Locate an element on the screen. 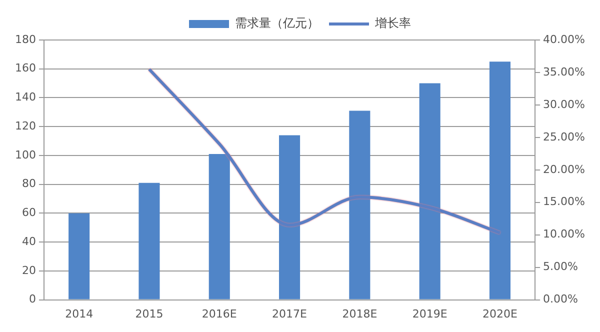 The image size is (600, 332). y2-tick-label: 35.00% is located at coordinates (564, 71).